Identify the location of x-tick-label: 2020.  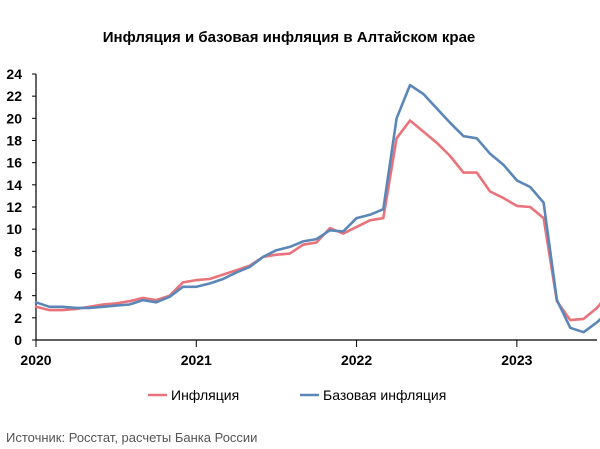
(35, 360).